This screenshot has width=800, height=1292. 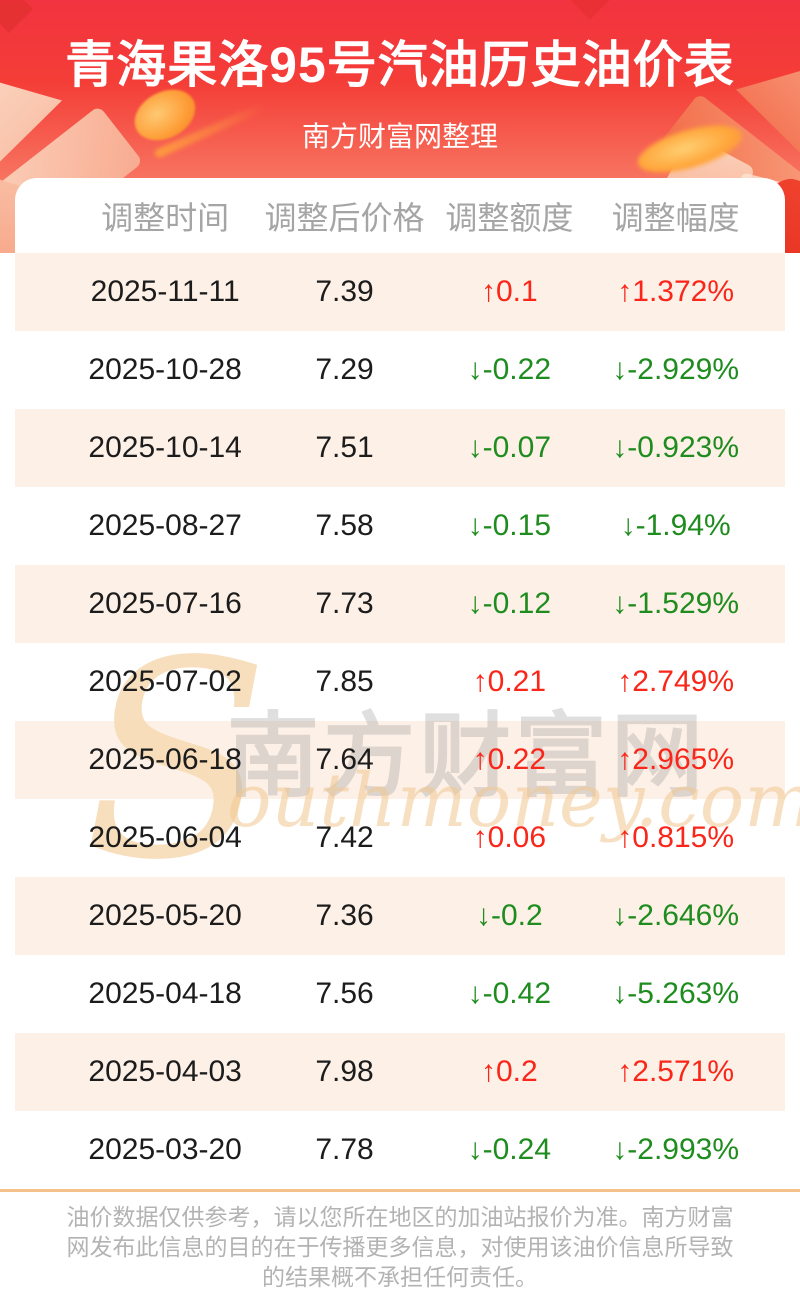 What do you see at coordinates (400, 65) in the screenshot?
I see `page-title: 青海果洛95号汽油历史油价表` at bounding box center [400, 65].